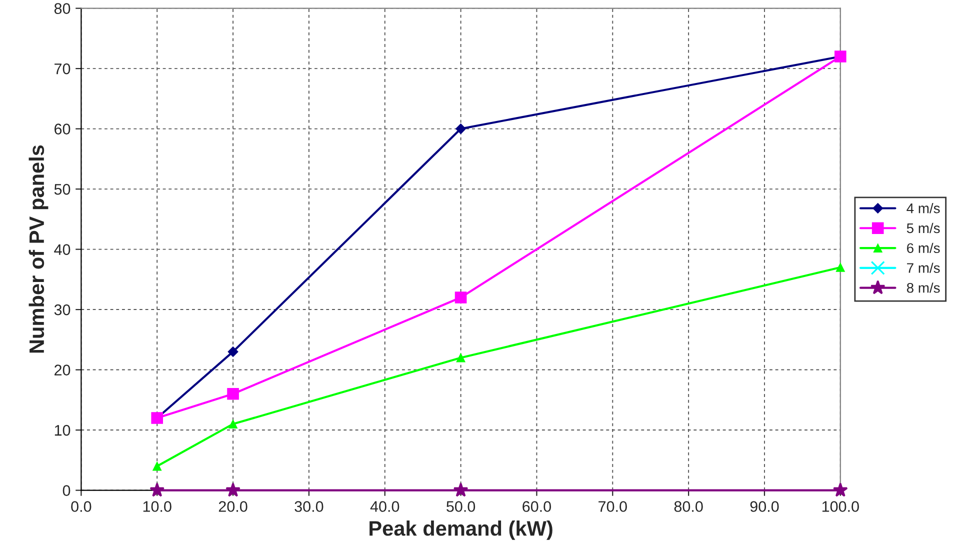 The image size is (955, 554). What do you see at coordinates (923, 228) in the screenshot?
I see `legend-label: 5 m/s` at bounding box center [923, 228].